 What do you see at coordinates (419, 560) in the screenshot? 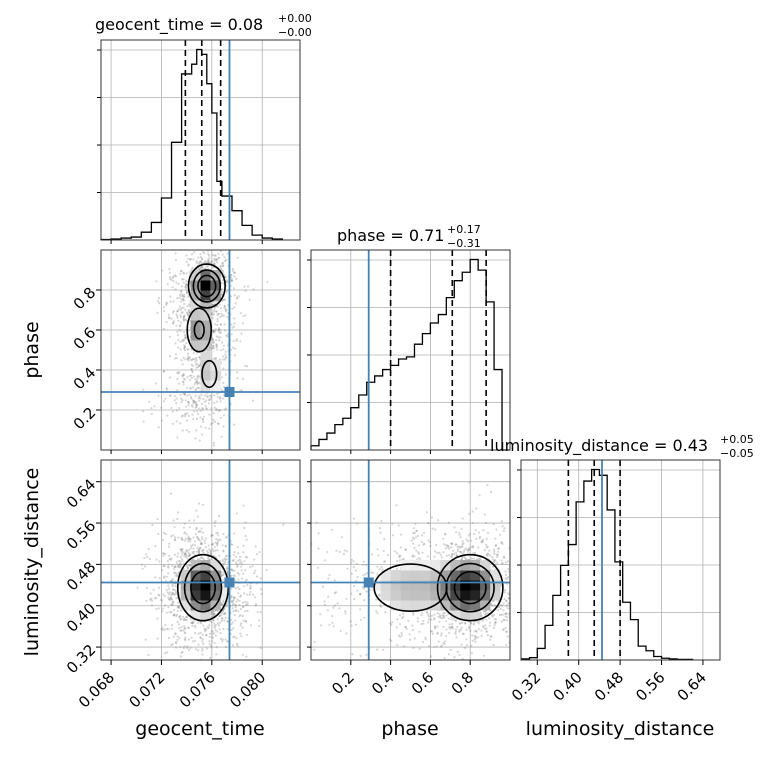
I see `density-phase-vs-luminosity-distance-plot` at bounding box center [419, 560].